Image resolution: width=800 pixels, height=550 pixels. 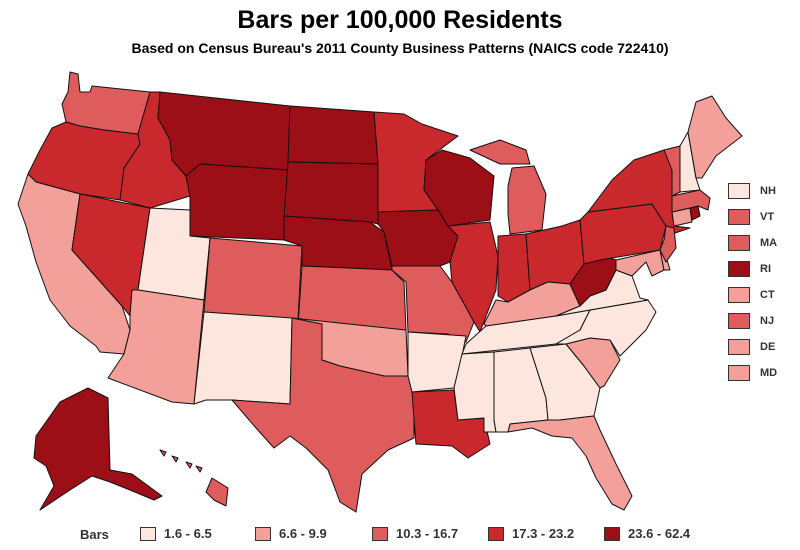 What do you see at coordinates (333, 135) in the screenshot?
I see `state-ND` at bounding box center [333, 135].